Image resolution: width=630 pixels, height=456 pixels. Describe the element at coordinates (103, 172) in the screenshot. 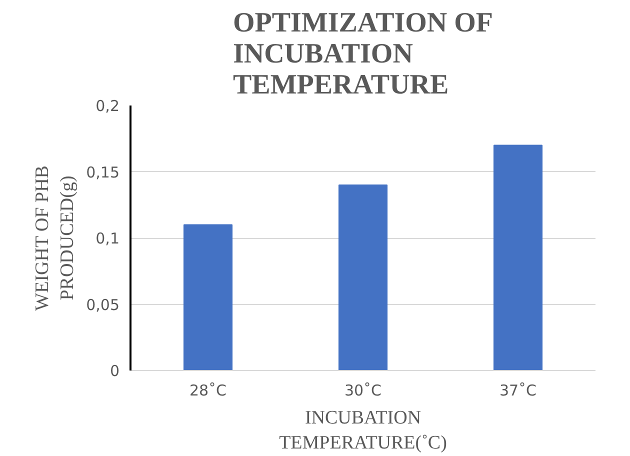

I see `y-tick-label: 0,15` at that location.